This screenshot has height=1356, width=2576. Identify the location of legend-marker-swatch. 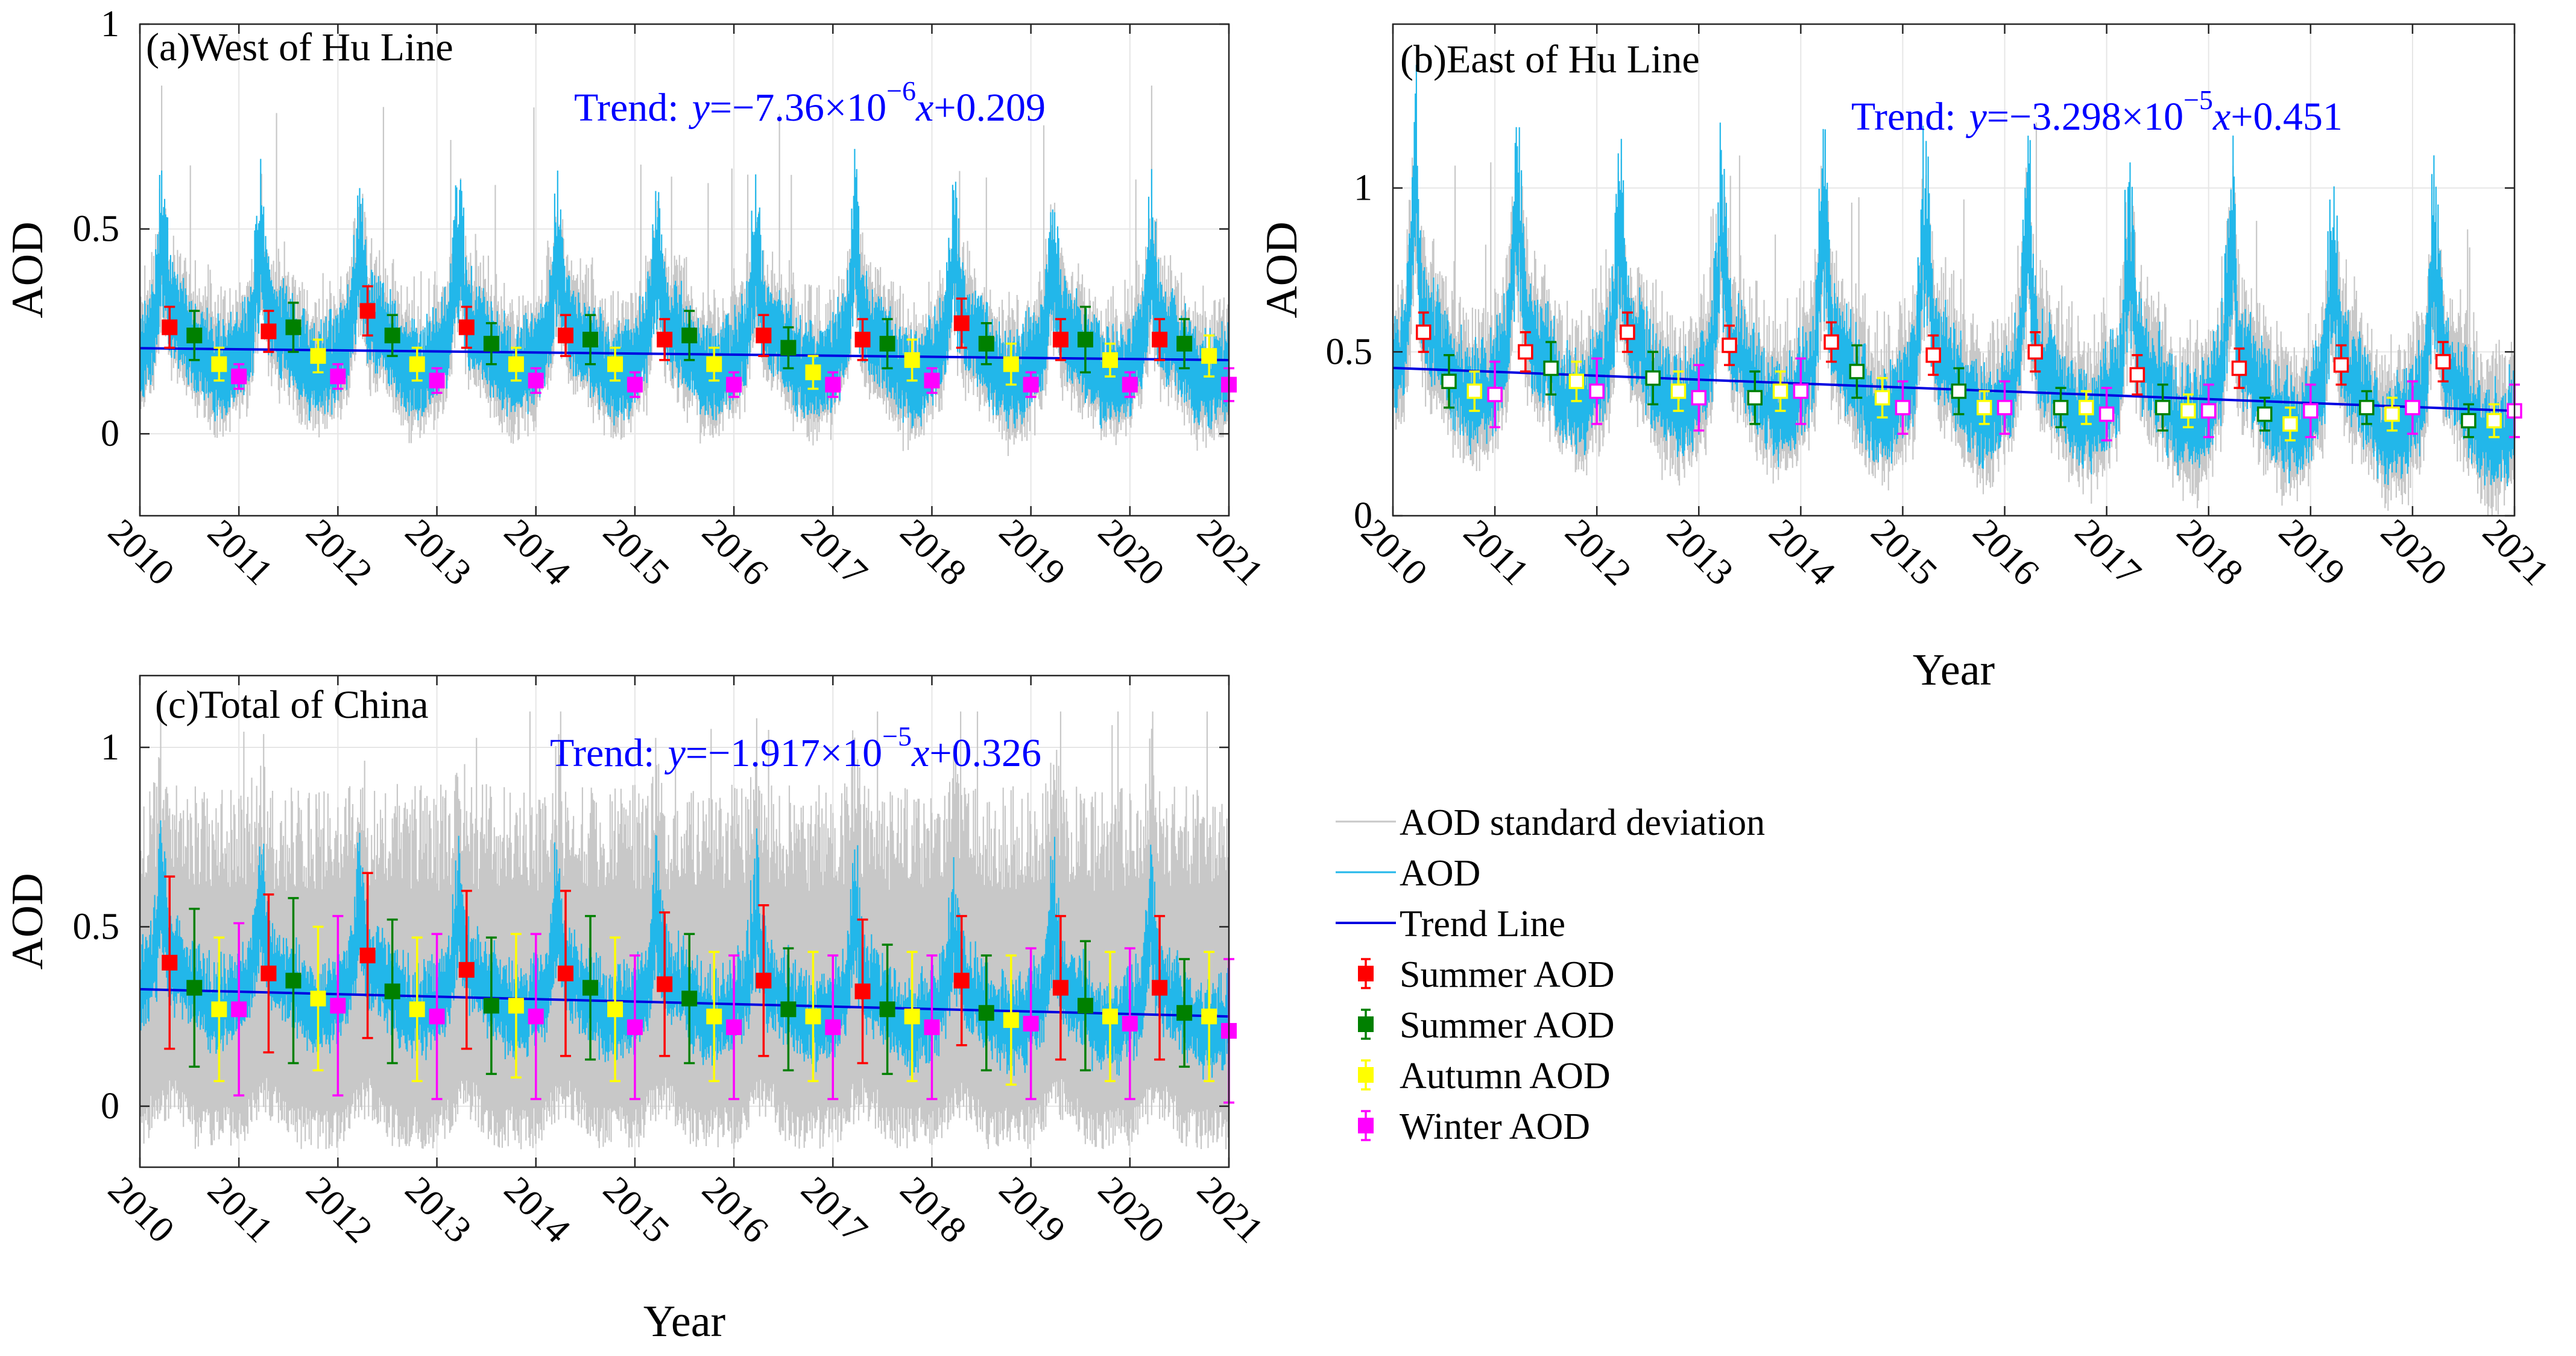
(1366, 1125).